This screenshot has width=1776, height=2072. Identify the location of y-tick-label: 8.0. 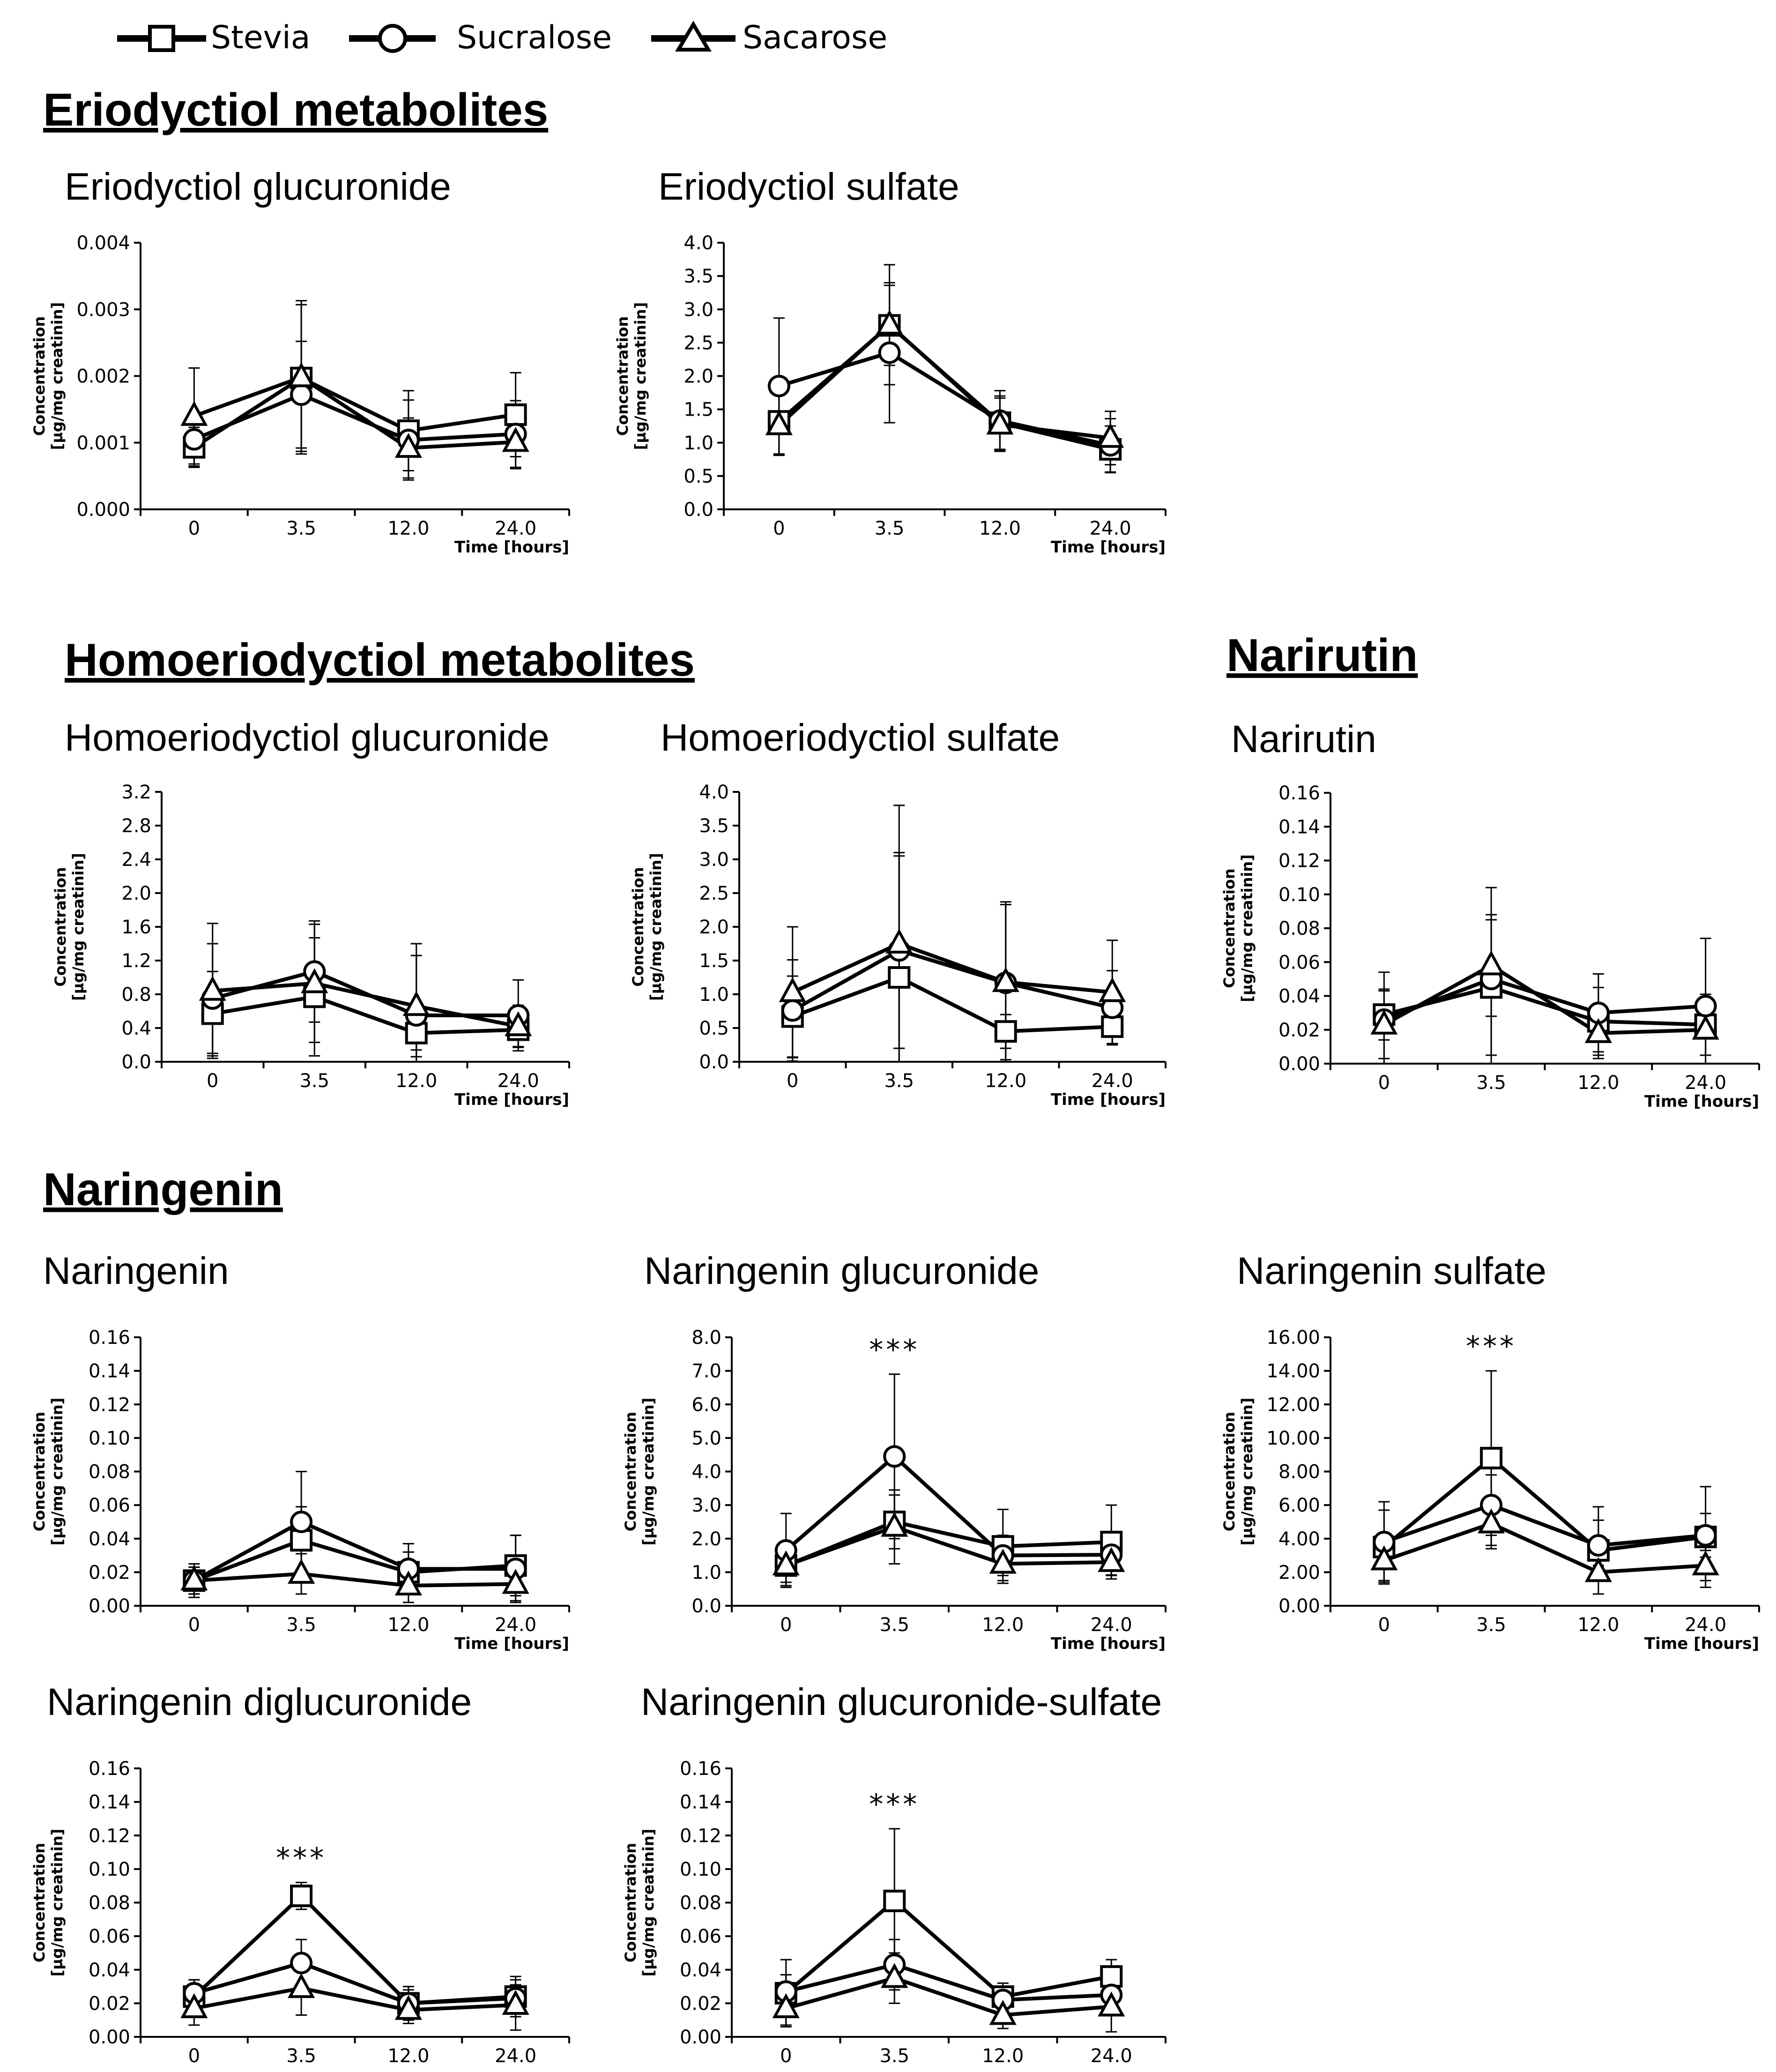
(706, 1338).